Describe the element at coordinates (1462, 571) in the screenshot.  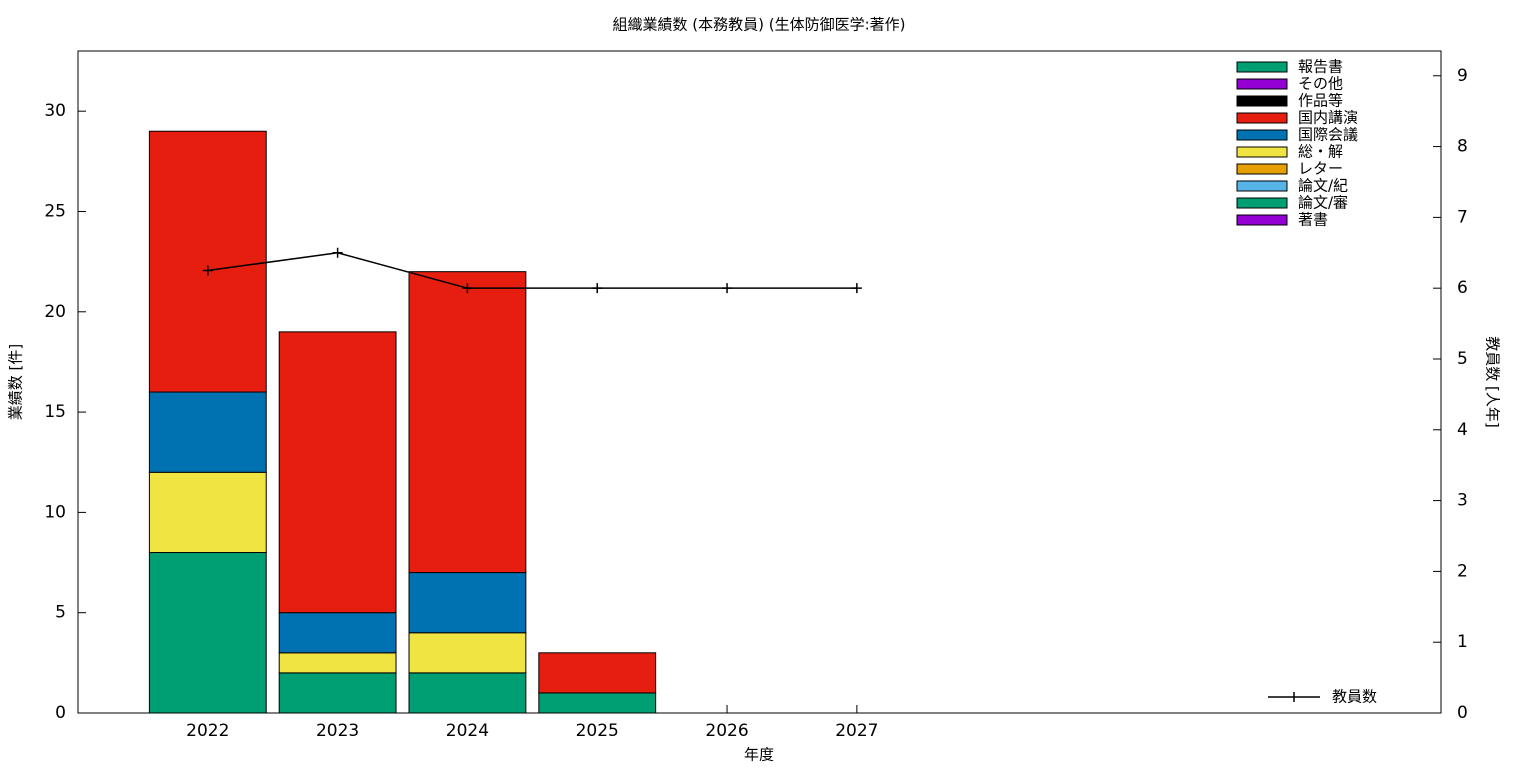
I see `y2-tick-label: 2` at that location.